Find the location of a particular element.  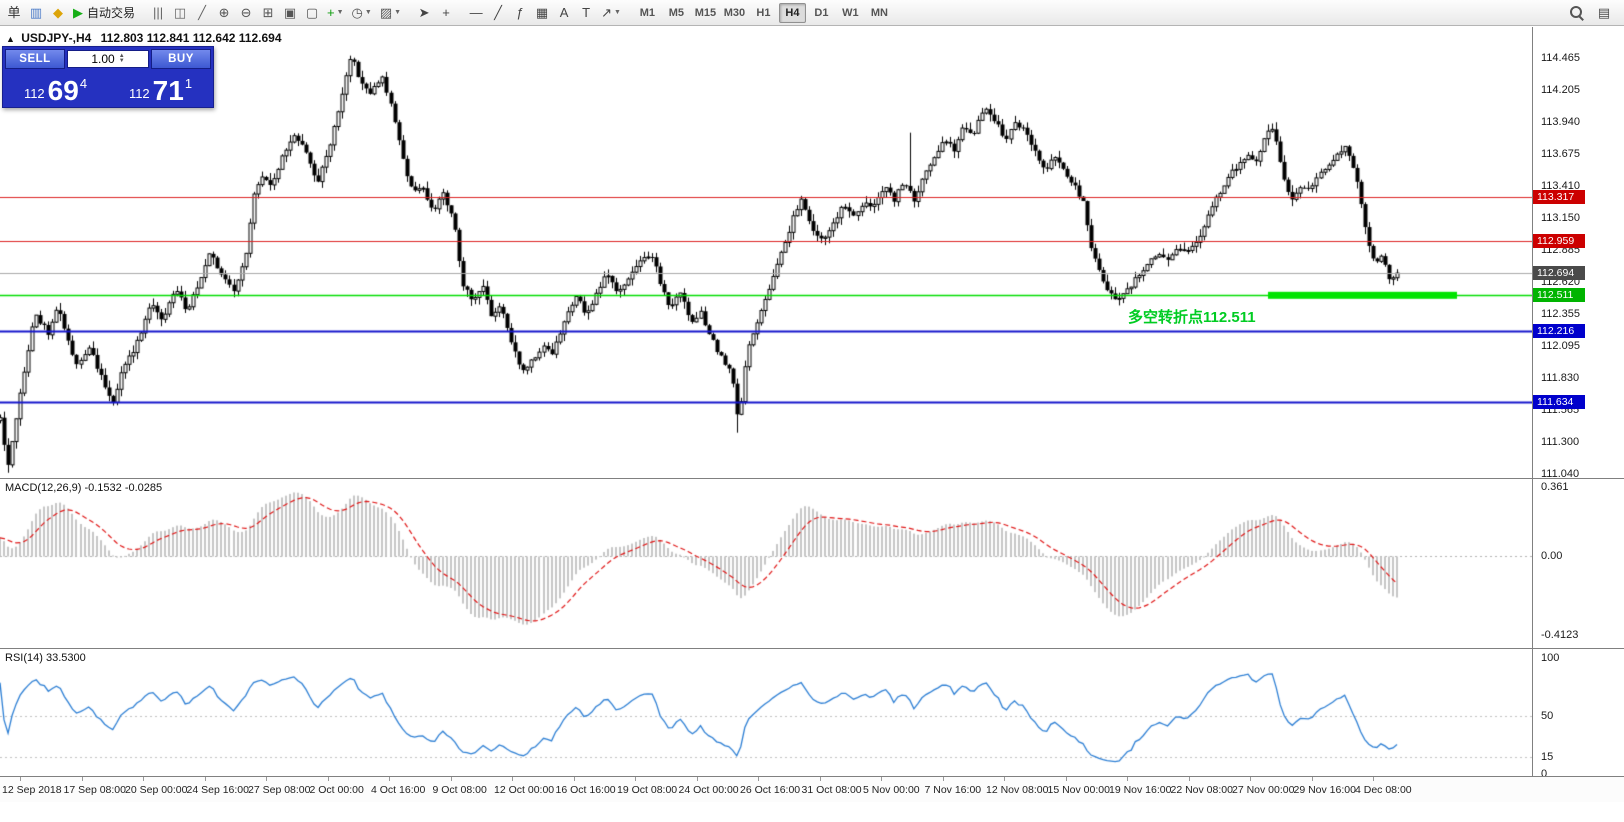

time-axis-label: 5 Nov 00:00 is located at coordinates (891, 790).